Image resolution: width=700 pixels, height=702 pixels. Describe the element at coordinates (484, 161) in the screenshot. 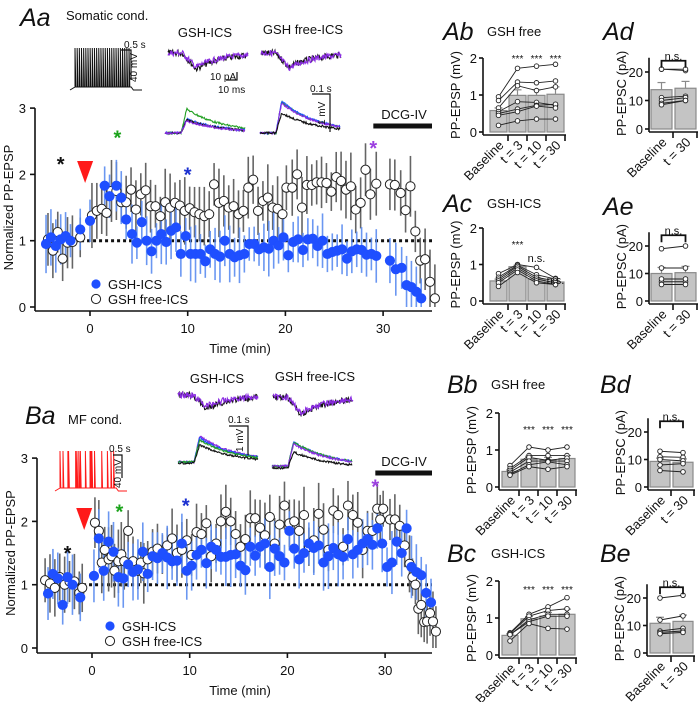

I see `x-tick-label: Baseline` at that location.